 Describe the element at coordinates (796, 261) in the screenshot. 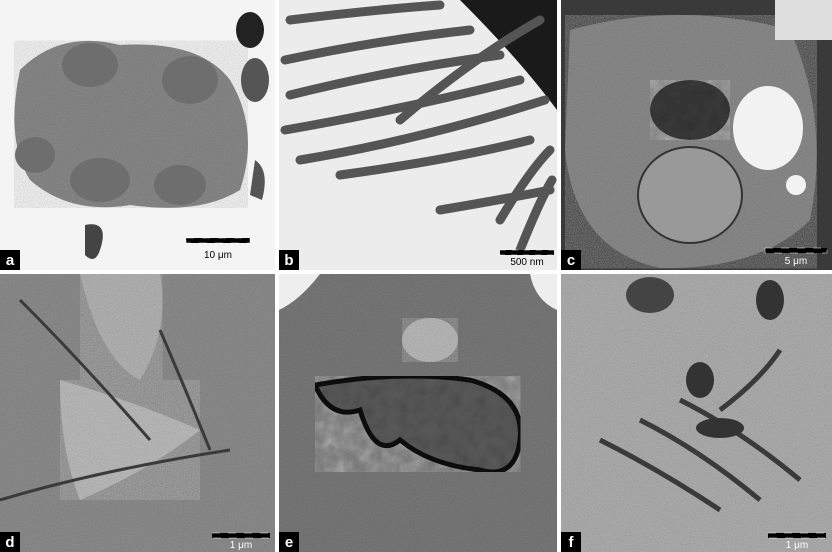

I see `scale-bar-label: 5 μm` at that location.